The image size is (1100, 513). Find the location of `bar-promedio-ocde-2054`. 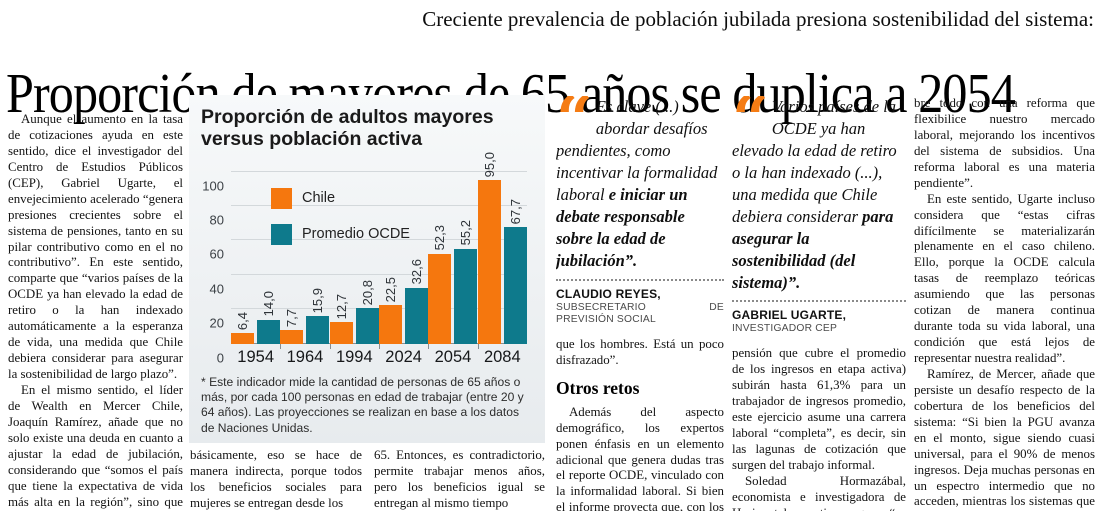

bar-promedio-ocde-2054 is located at coordinates (466, 296).